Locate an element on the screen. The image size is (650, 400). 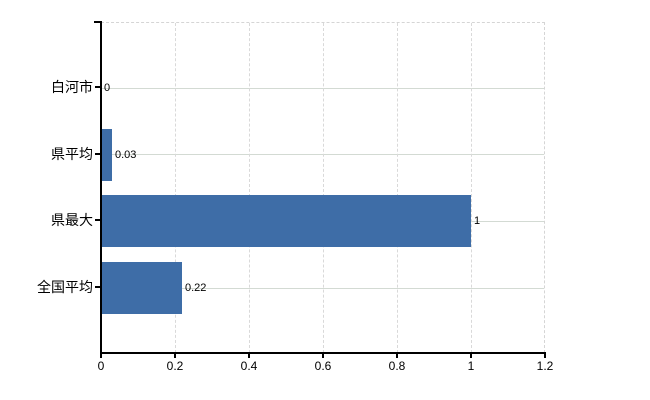
y-axis is located at coordinates (101, 189).